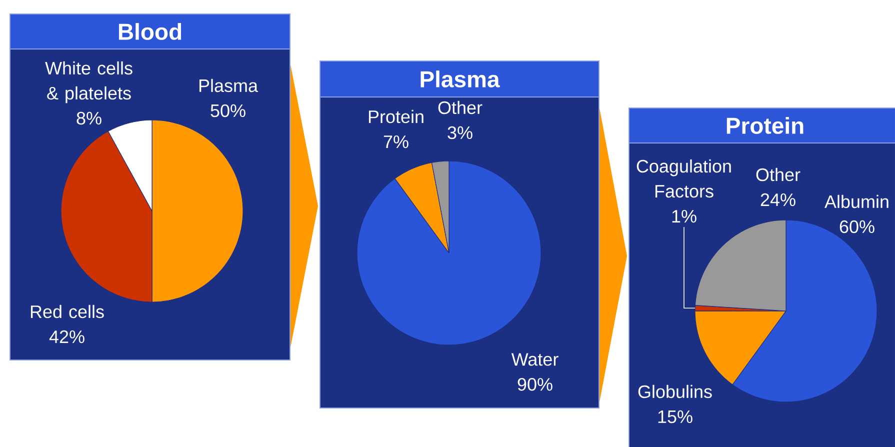 This screenshot has height=447, width=895. Describe the element at coordinates (89, 118) in the screenshot. I see `data-label: 8%` at that location.